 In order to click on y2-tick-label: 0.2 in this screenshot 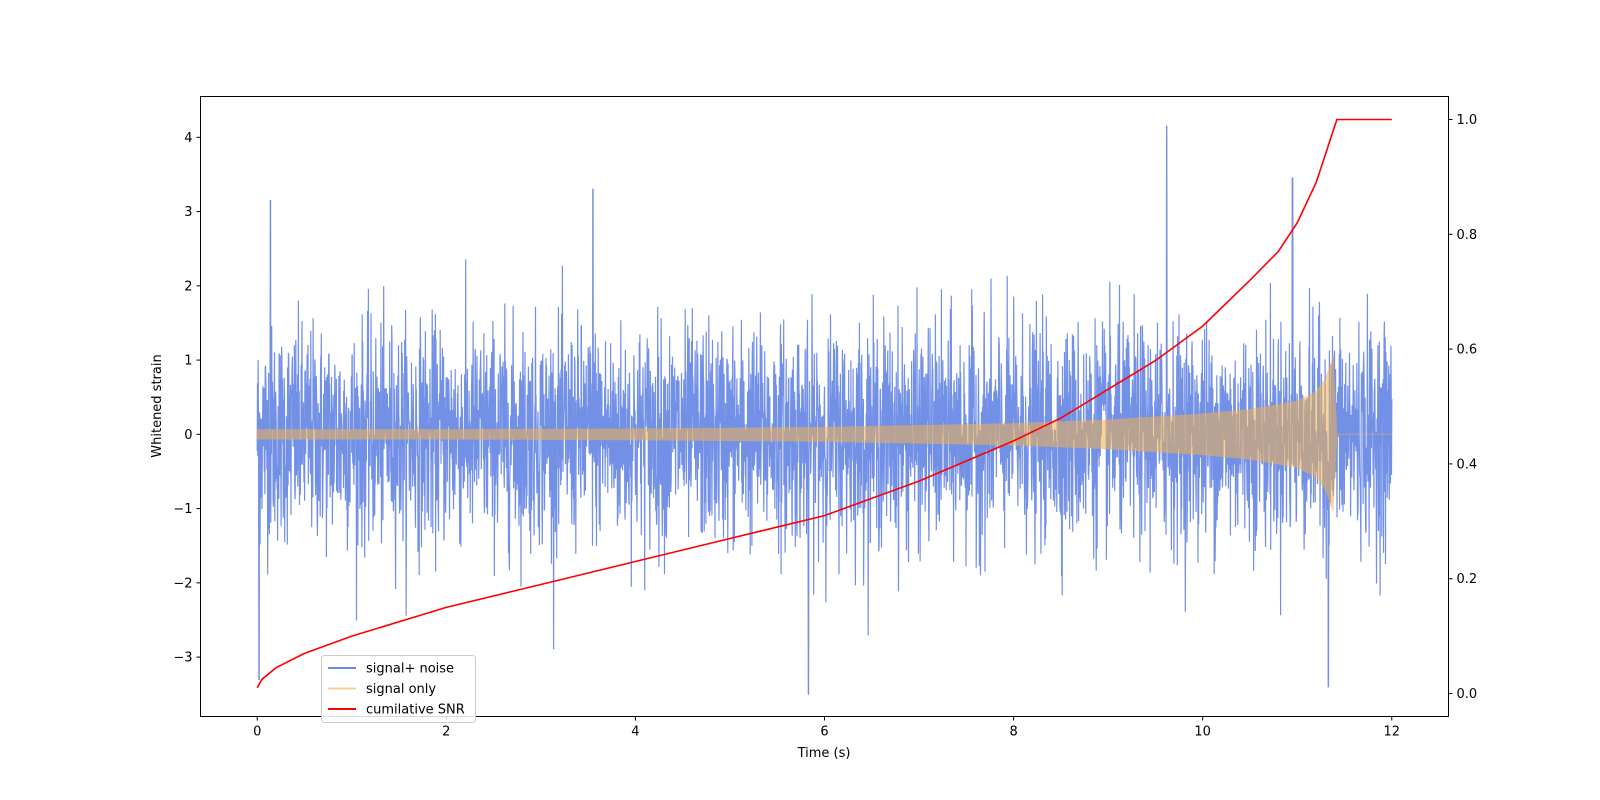, I will do `click(1467, 579)`.